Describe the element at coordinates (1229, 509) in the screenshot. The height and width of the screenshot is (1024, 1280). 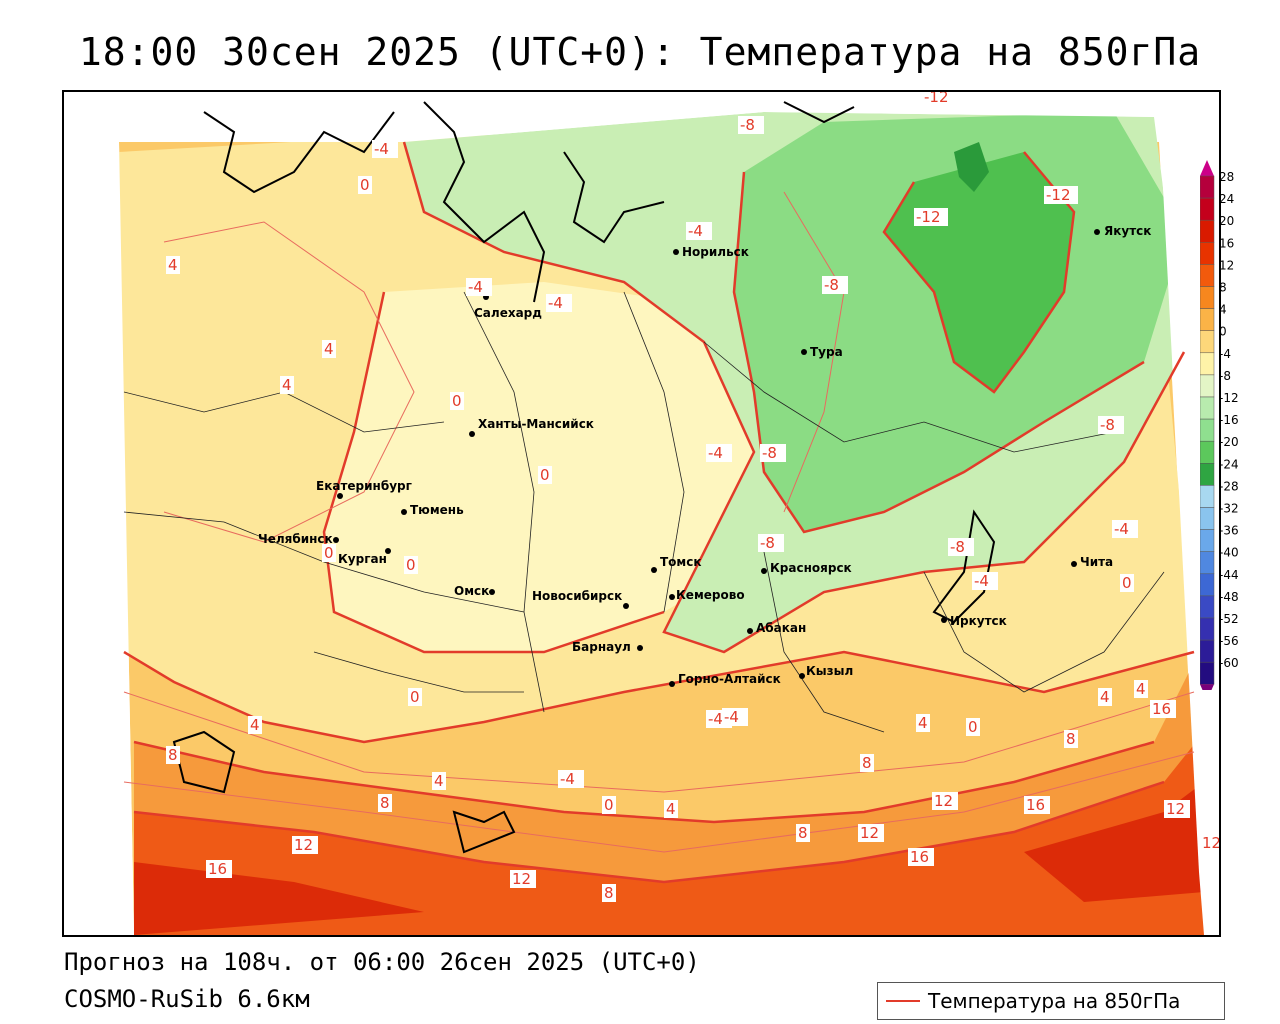
I see `colorbar-level-label: -32` at that location.